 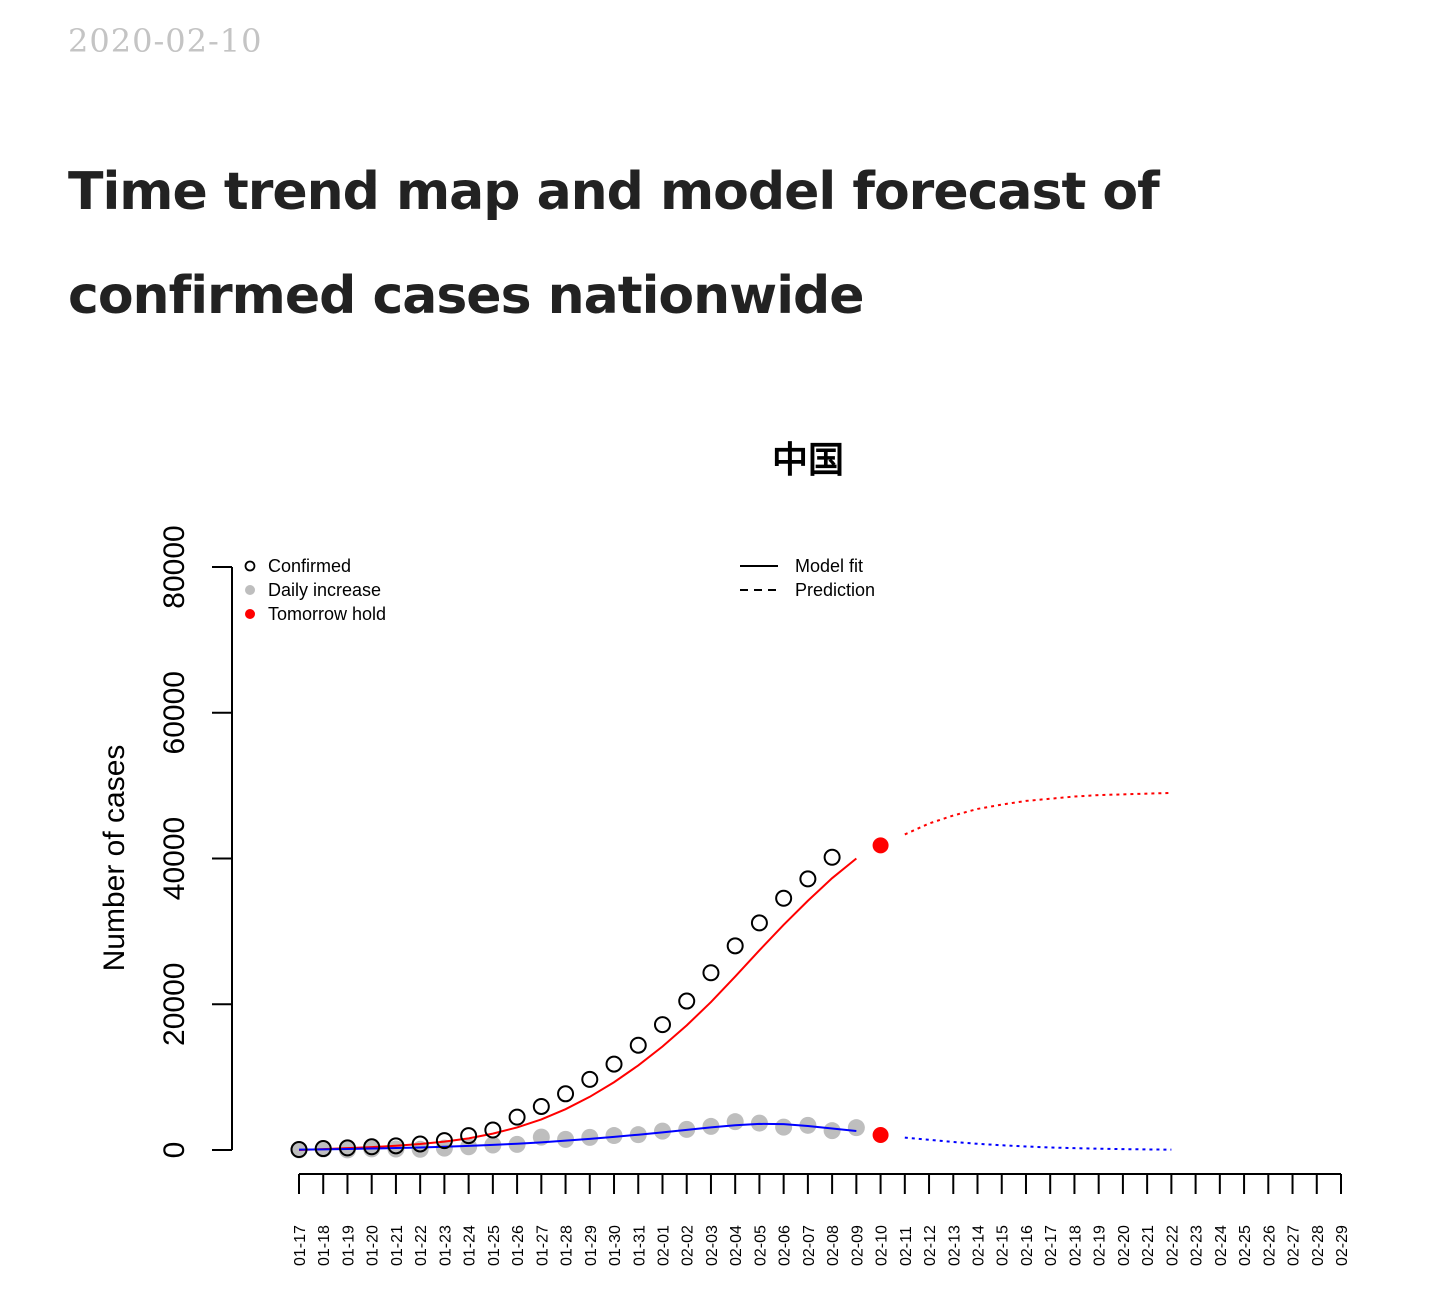 What do you see at coordinates (494, 1245) in the screenshot?
I see `x-tick-label: 01-25` at bounding box center [494, 1245].